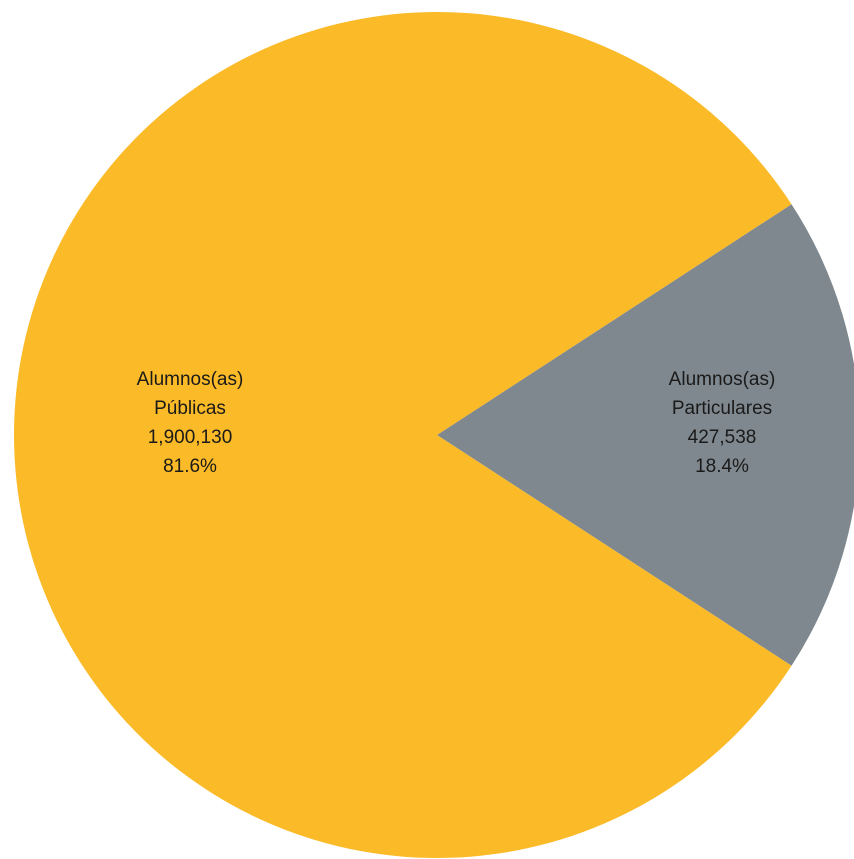 This screenshot has height=859, width=854. Describe the element at coordinates (190, 466) in the screenshot. I see `slice-percent-label: 81.6%` at that location.